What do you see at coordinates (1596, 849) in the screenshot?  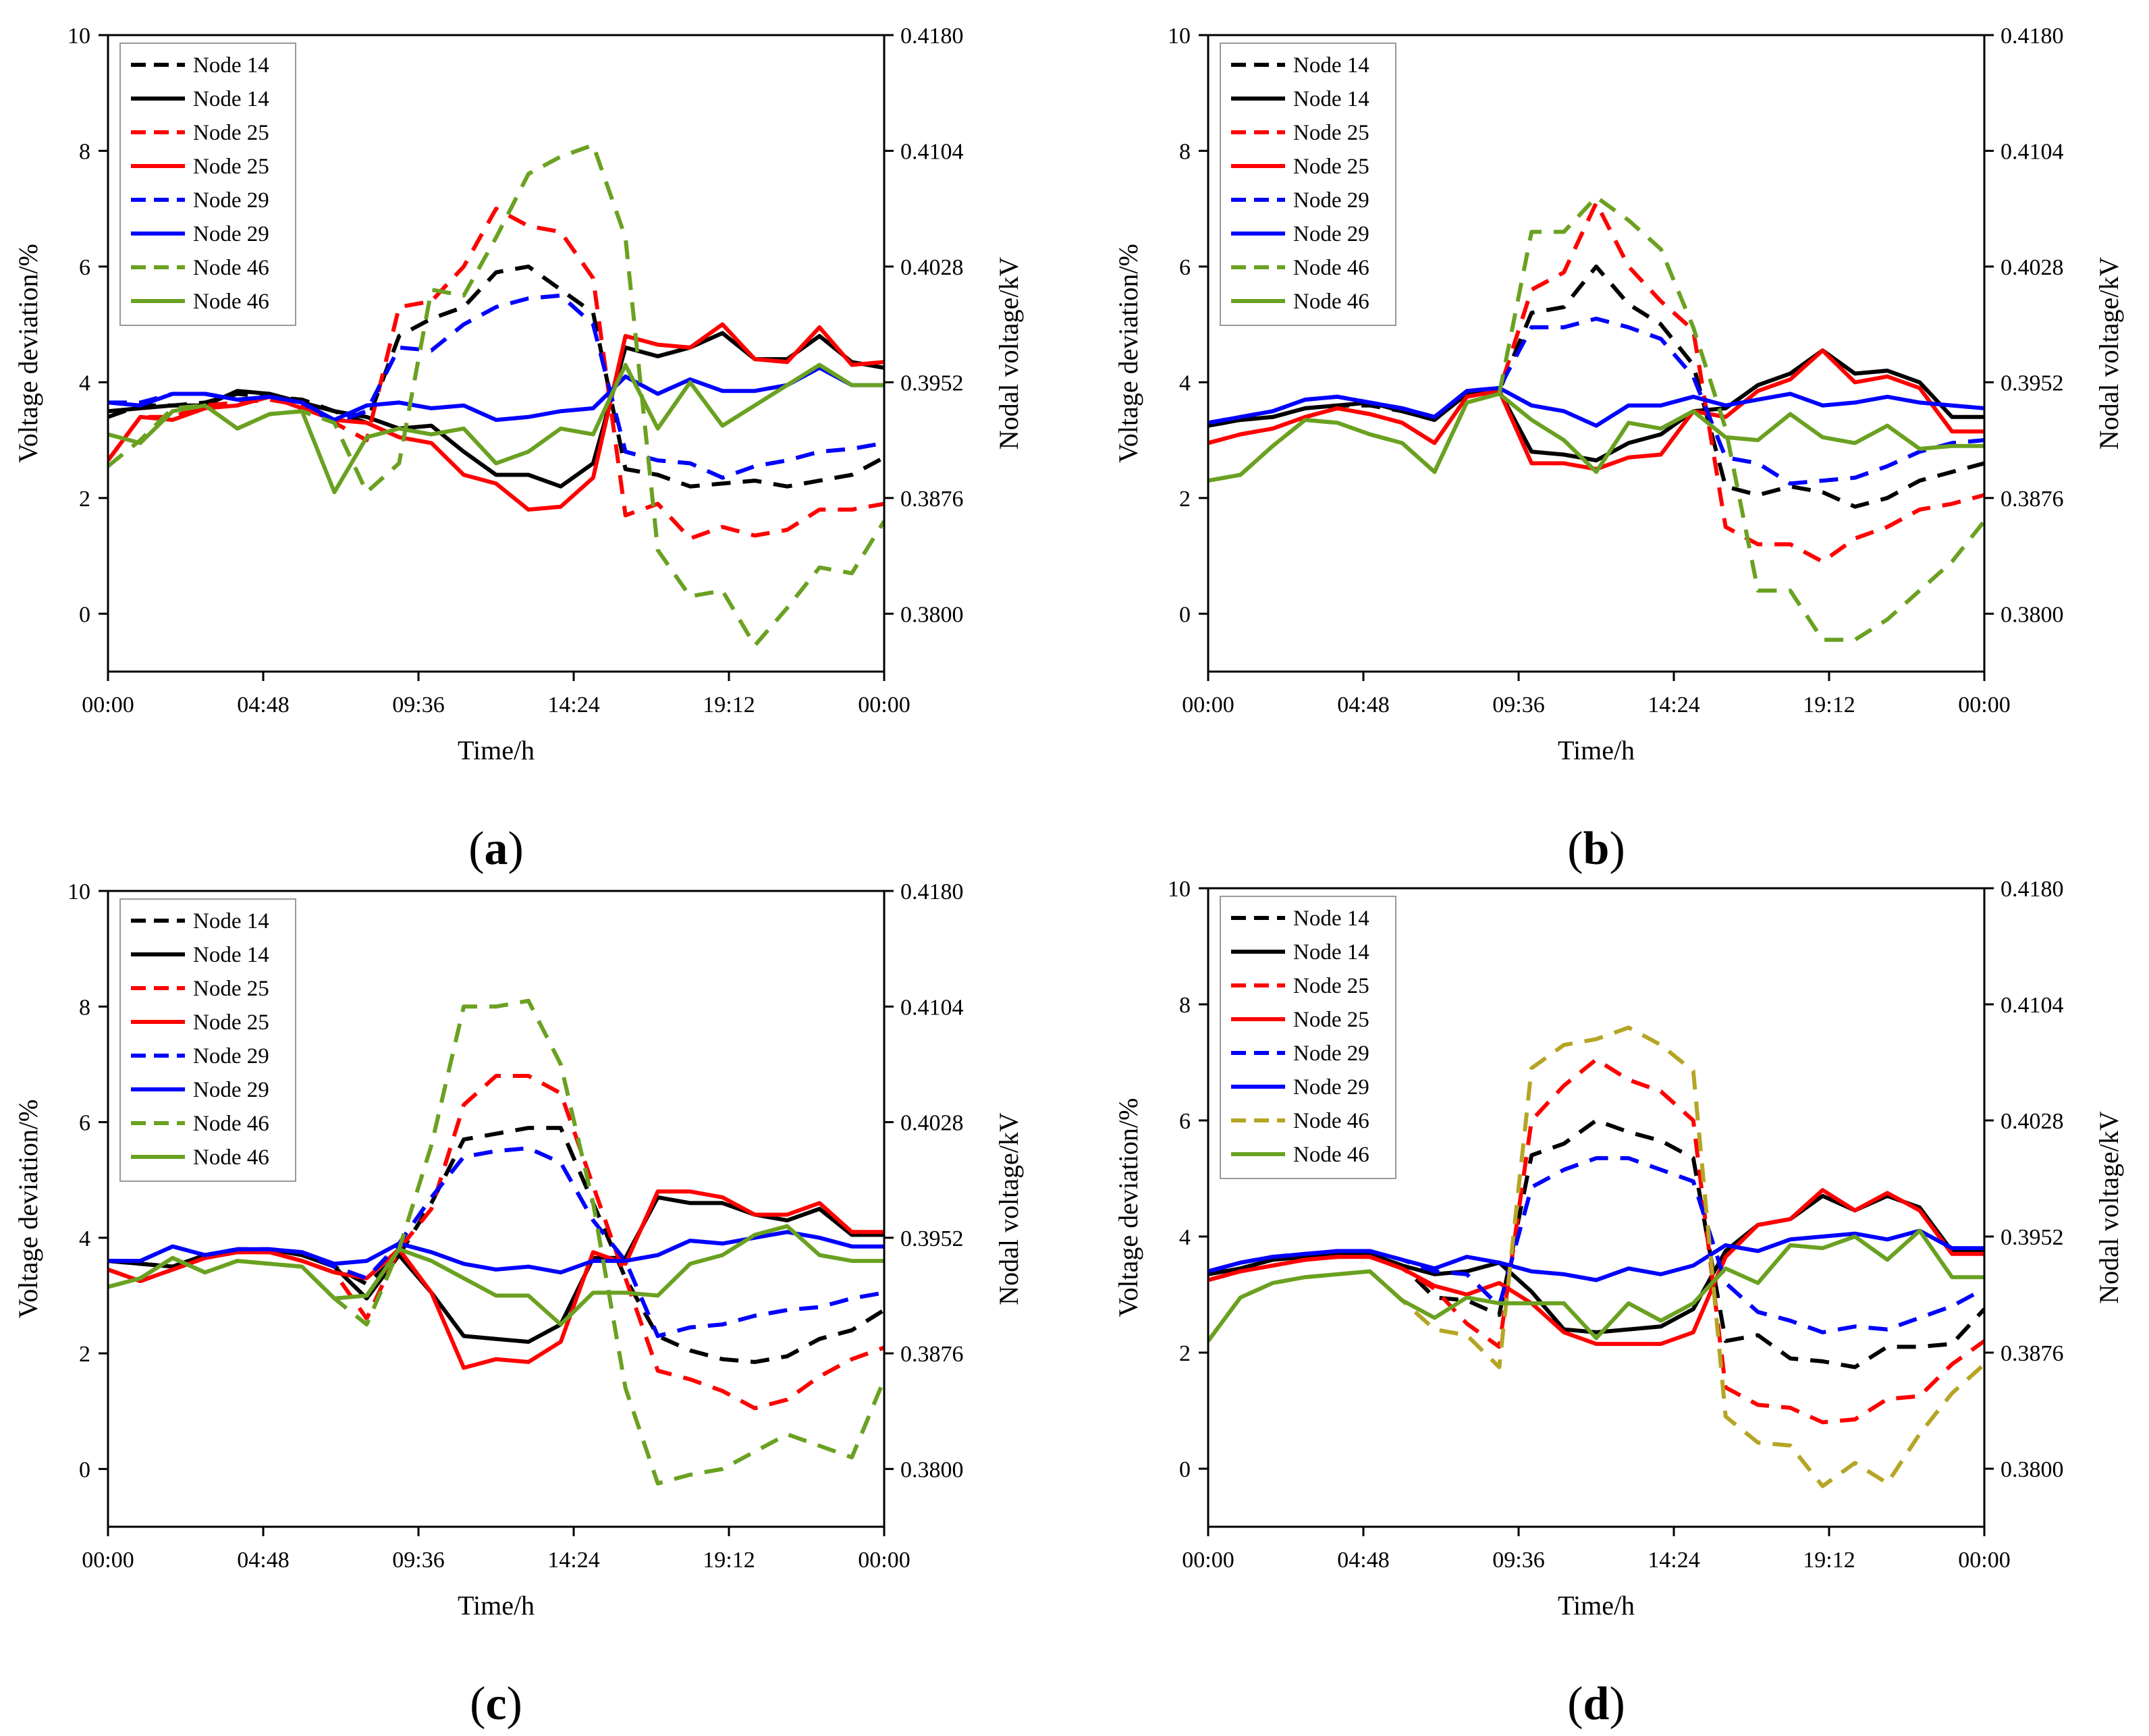 I see `panel-label: (b)` at bounding box center [1596, 849].